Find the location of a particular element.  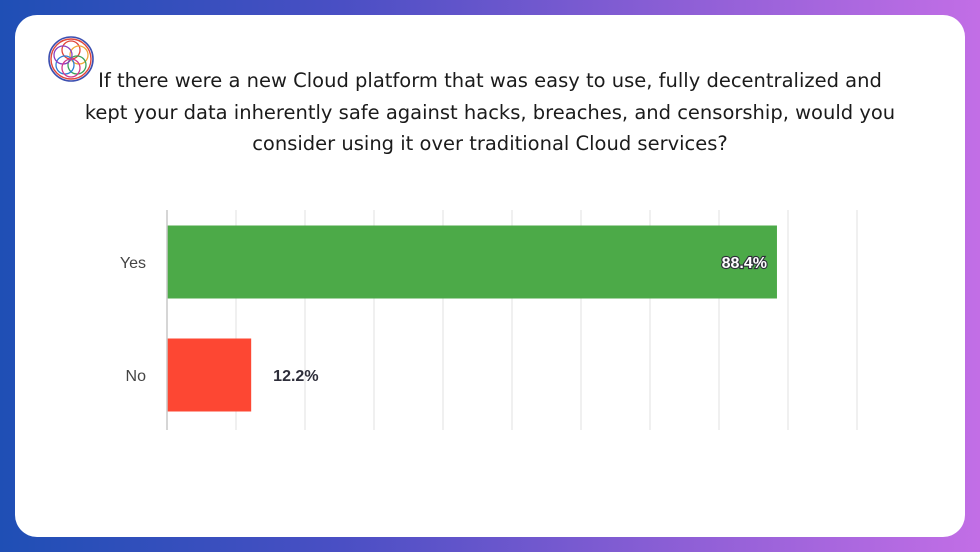

bar-no is located at coordinates (209, 375).